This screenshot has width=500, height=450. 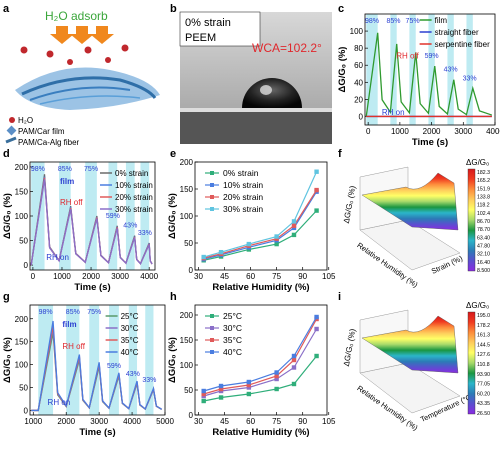 I want to click on d-ylabel: ΔG/G₀ (%), so click(x=7, y=216).